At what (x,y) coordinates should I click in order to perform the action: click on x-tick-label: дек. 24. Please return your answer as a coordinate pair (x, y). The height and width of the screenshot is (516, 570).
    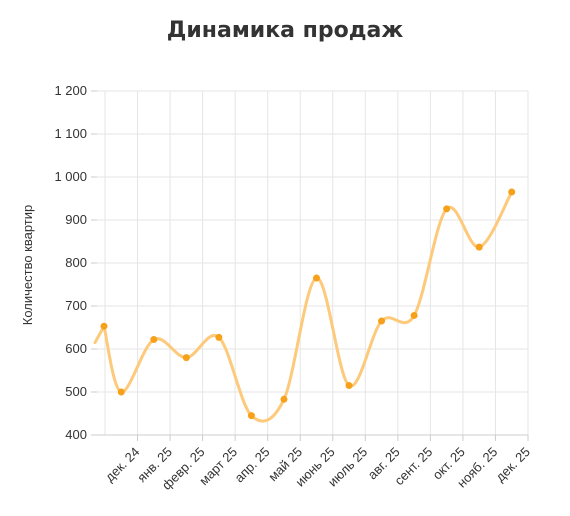
    Looking at the image, I should click on (122, 464).